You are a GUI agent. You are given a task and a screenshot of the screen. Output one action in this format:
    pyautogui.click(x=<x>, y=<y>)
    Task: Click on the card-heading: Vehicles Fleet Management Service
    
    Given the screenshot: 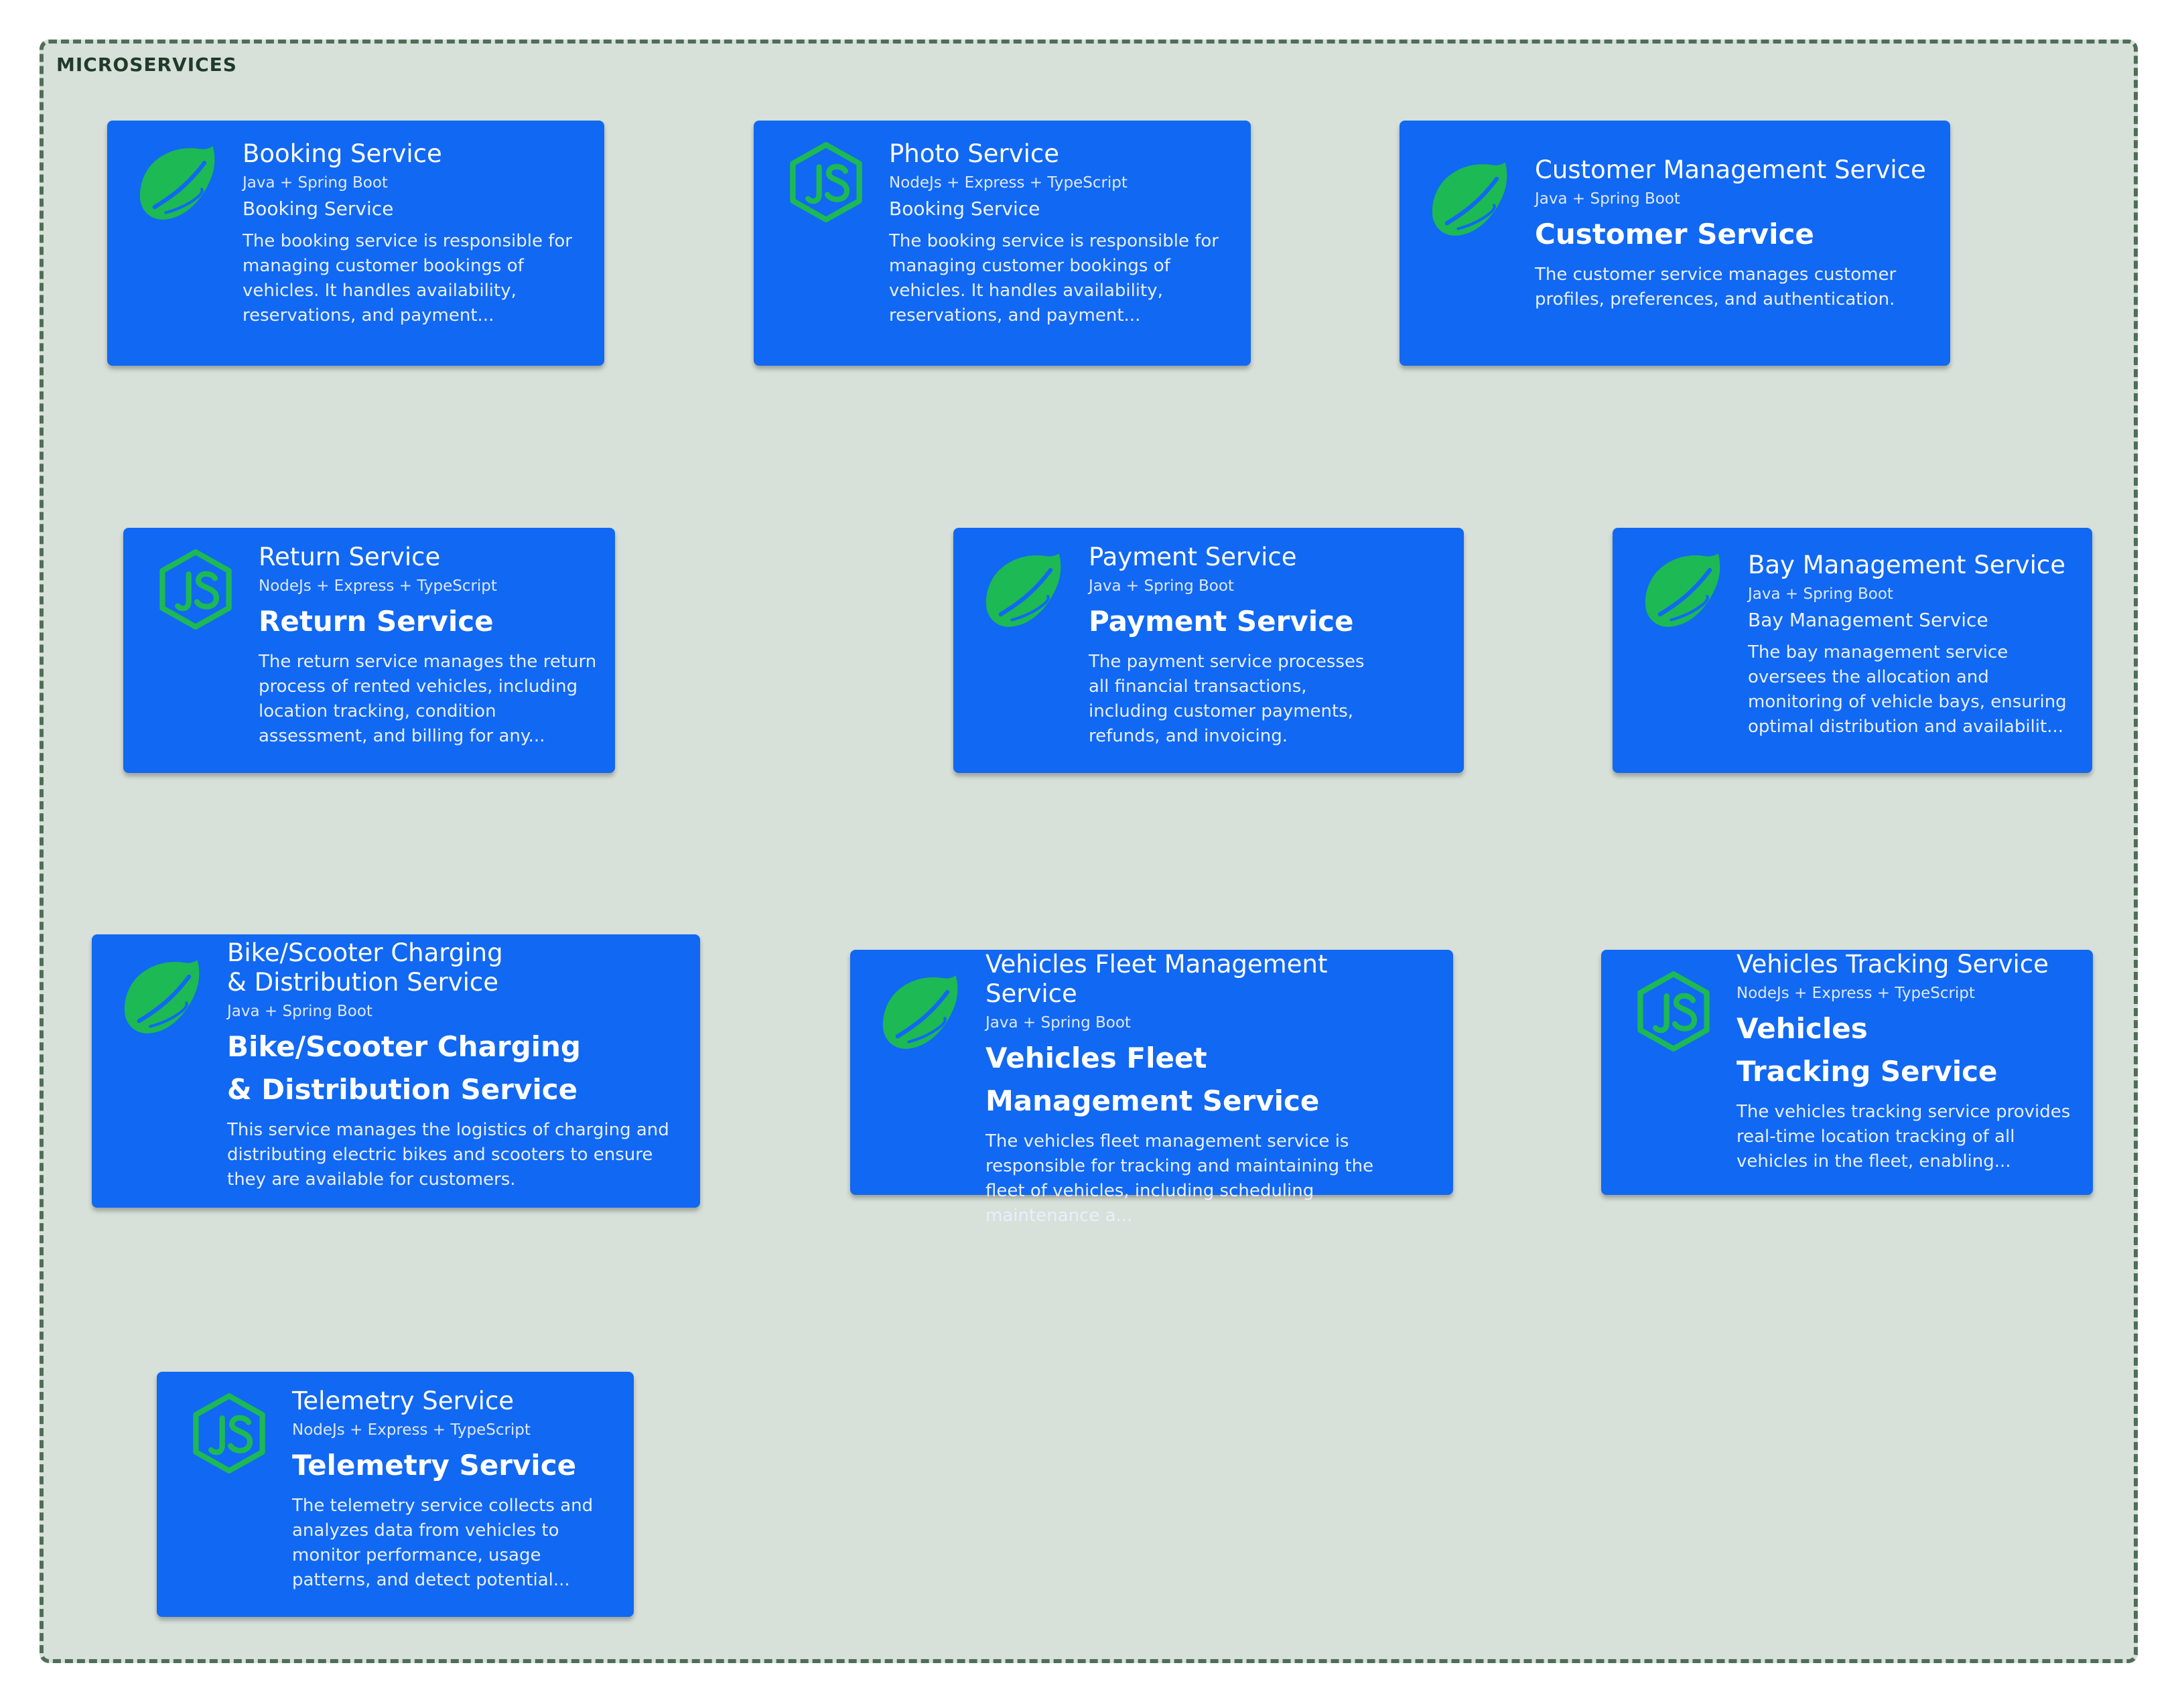 What is the action you would take?
    pyautogui.click(x=1152, y=1079)
    